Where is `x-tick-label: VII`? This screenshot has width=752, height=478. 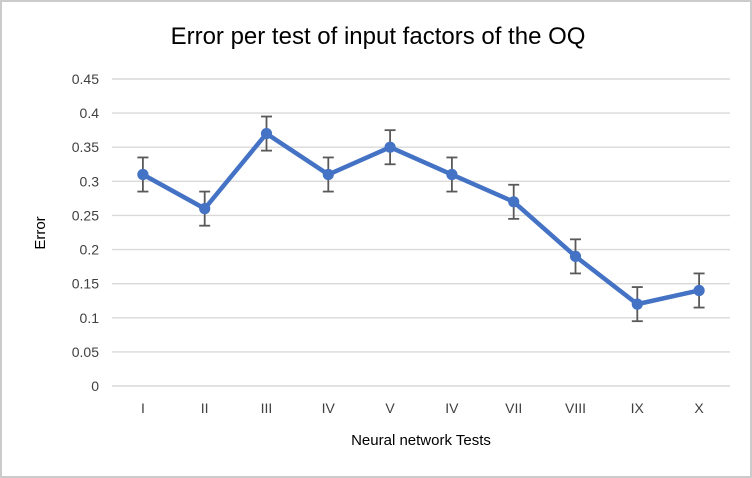 x-tick-label: VII is located at coordinates (513, 408).